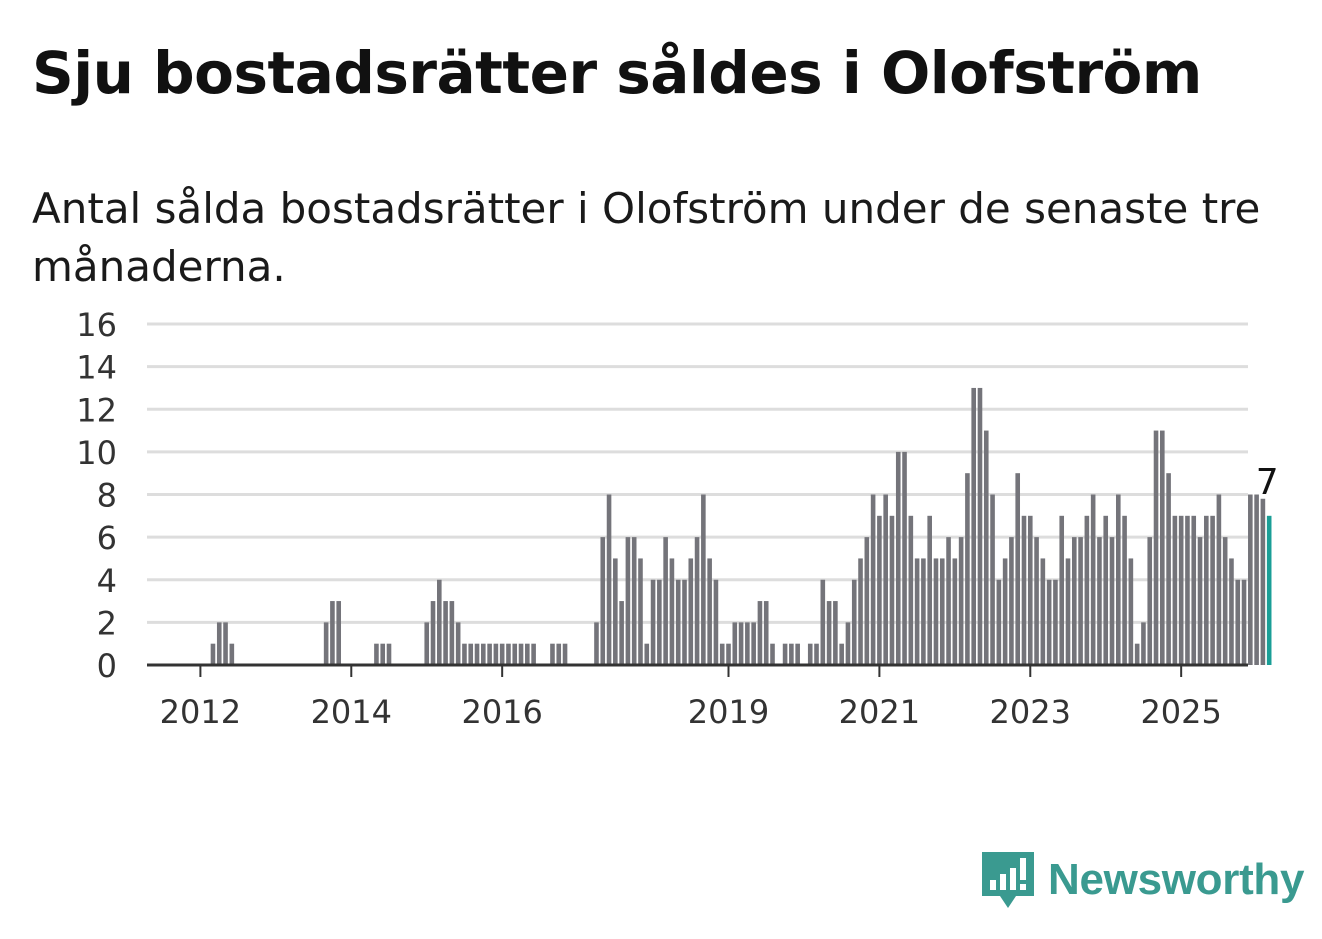 The height and width of the screenshot is (939, 1322). Describe the element at coordinates (617, 73) in the screenshot. I see `chart-title: Sju bostadsrätter såldes i Olofström` at that location.